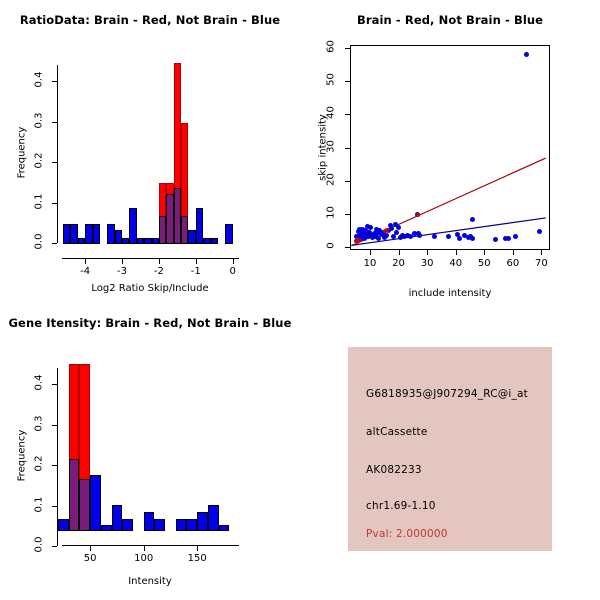  I want to click on ratio-hist-x-axis-title: Log2 Ratio Skip/Include, so click(150, 288).